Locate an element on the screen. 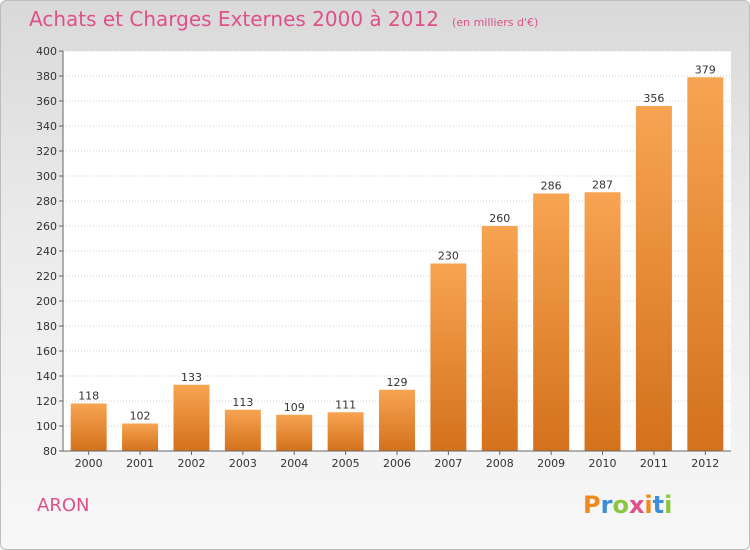 This screenshot has width=750, height=550. data-label-2005: 111 is located at coordinates (345, 404).